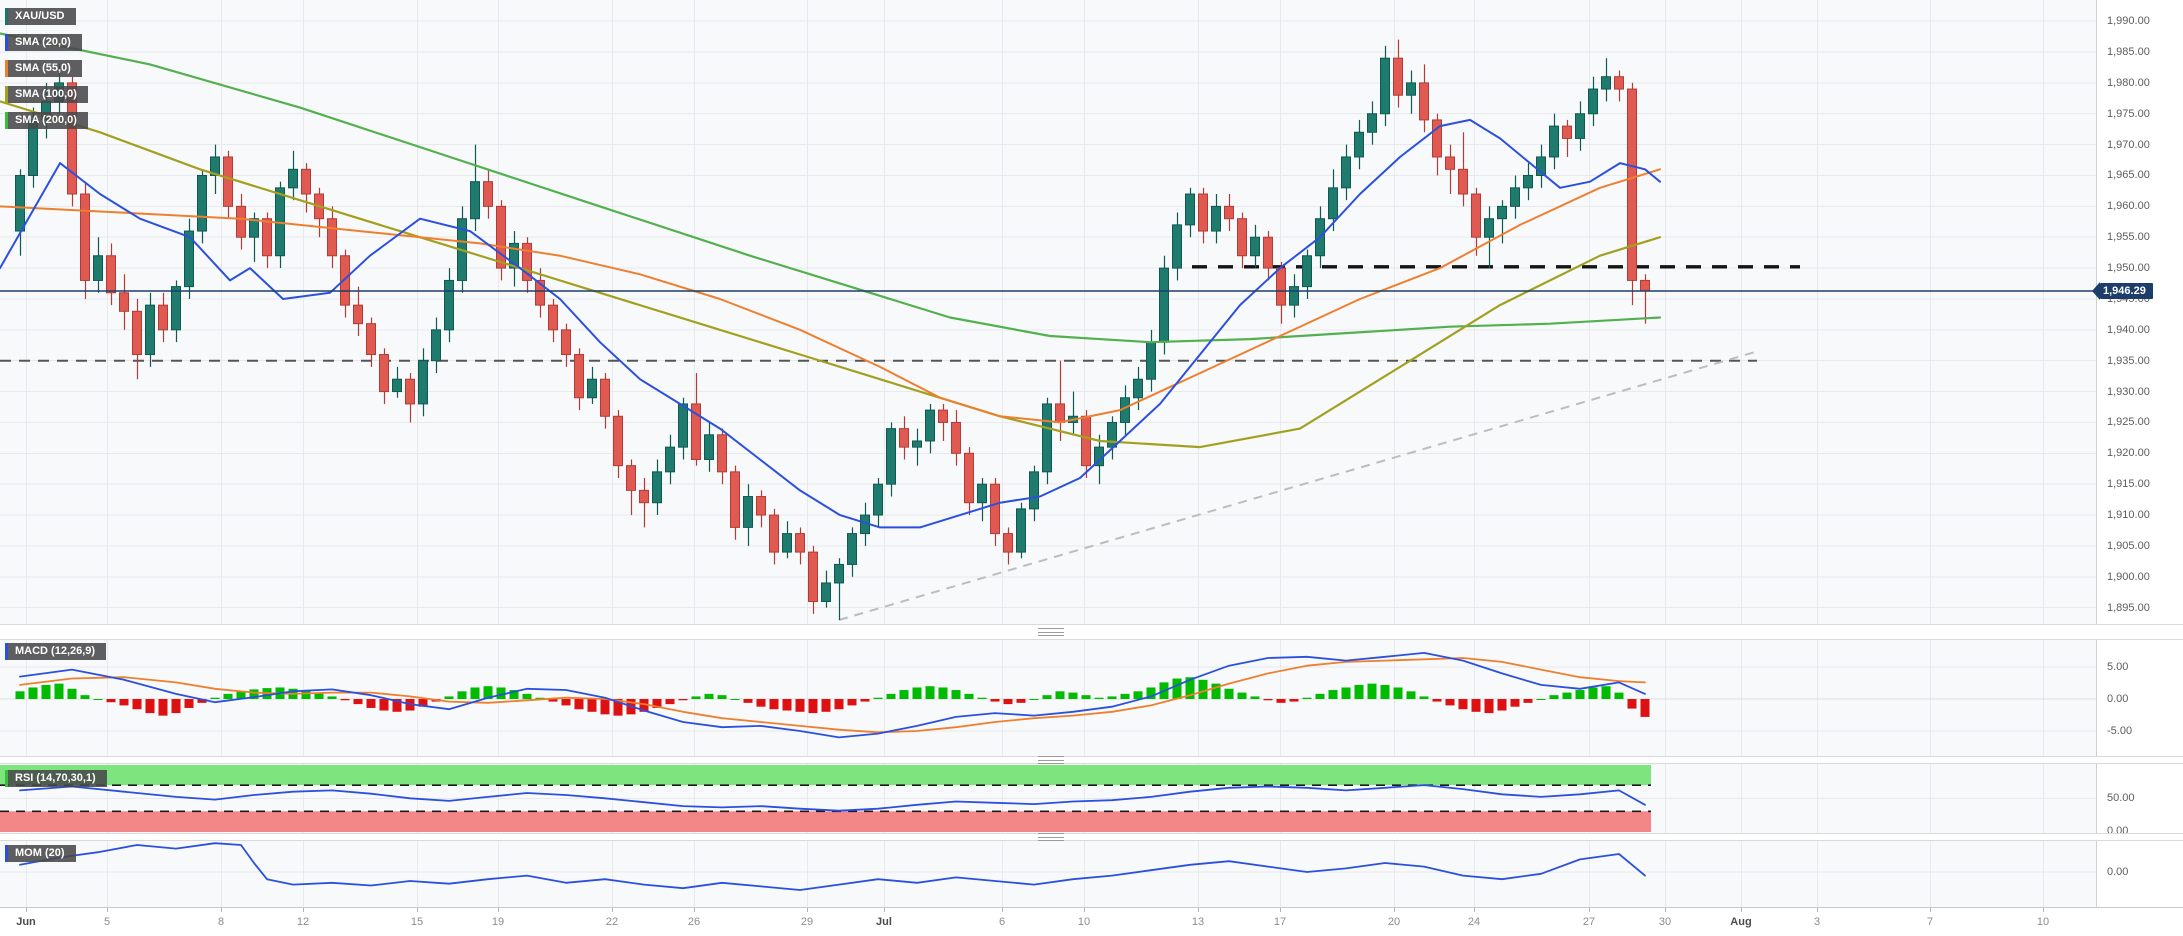 Image resolution: width=2183 pixels, height=936 pixels. Describe the element at coordinates (26, 922) in the screenshot. I see `time-axis-label: Jun` at that location.